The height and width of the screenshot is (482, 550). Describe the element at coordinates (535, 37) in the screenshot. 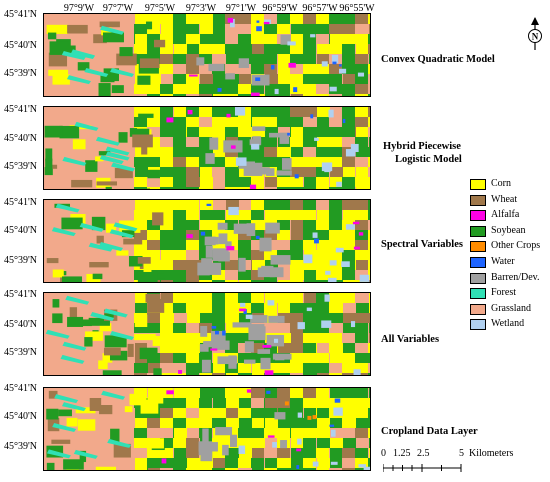

I see `north-label: N` at that location.